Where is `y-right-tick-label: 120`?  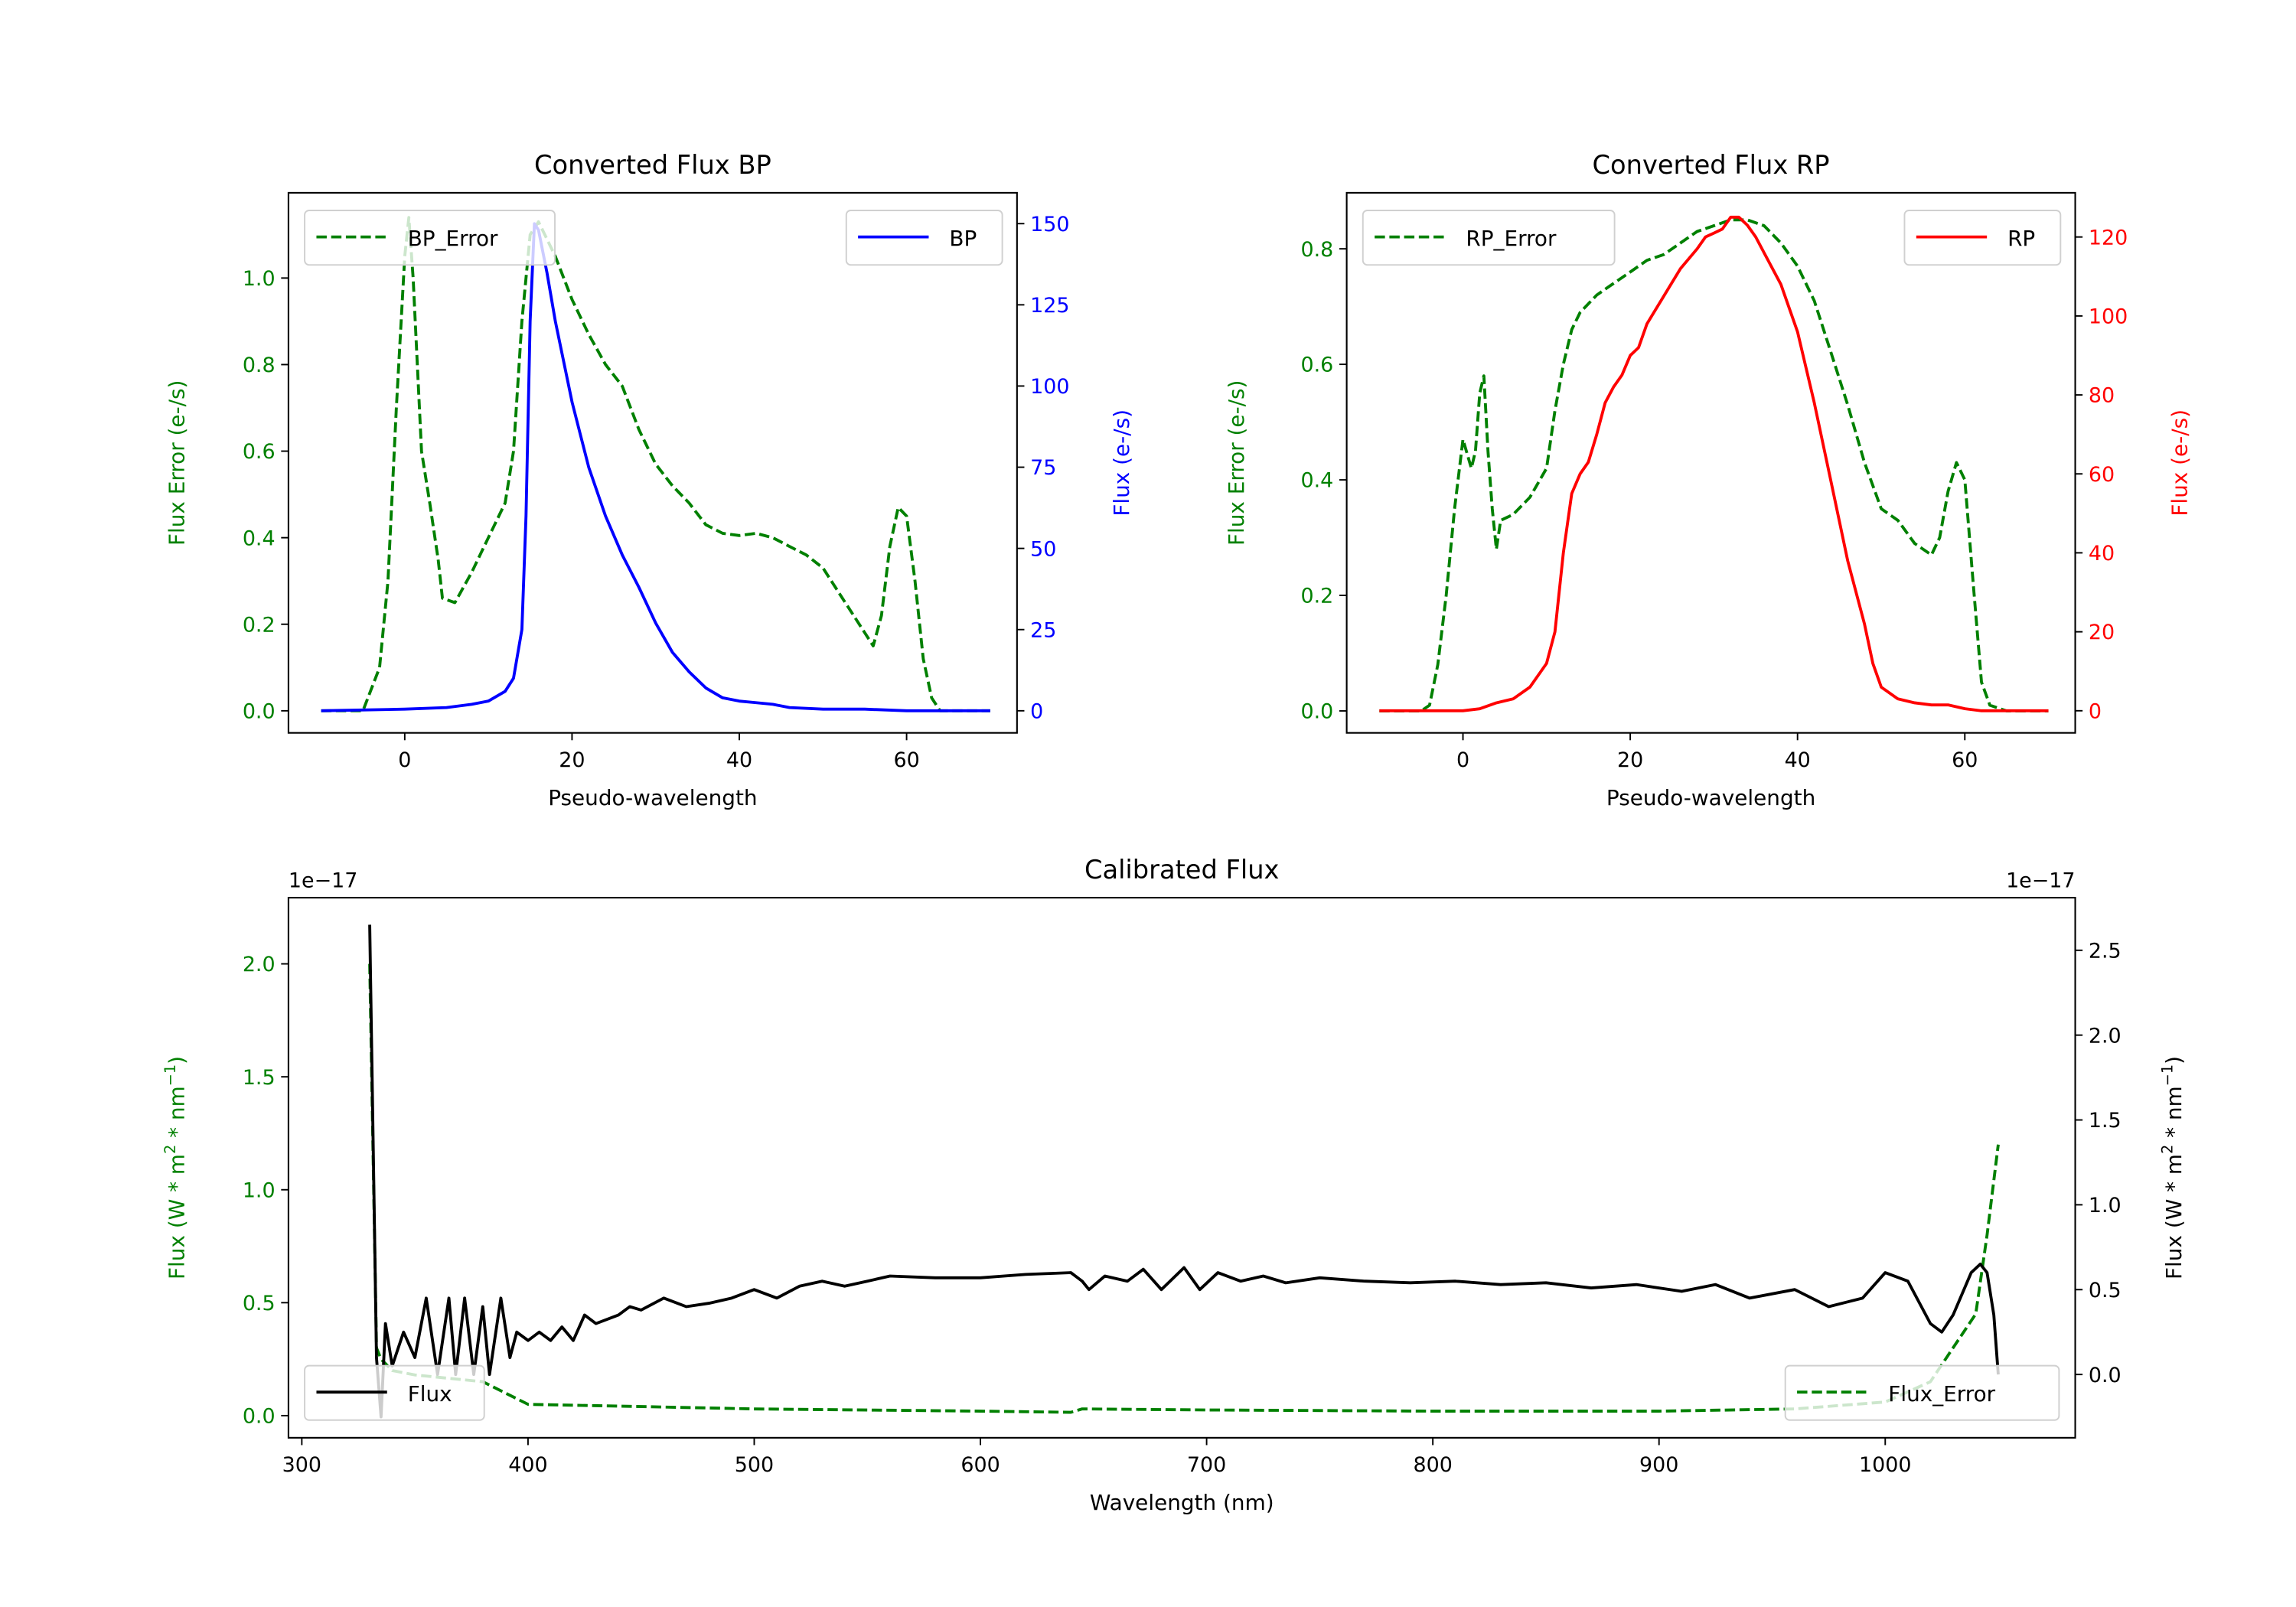 y-right-tick-label: 120 is located at coordinates (2108, 237).